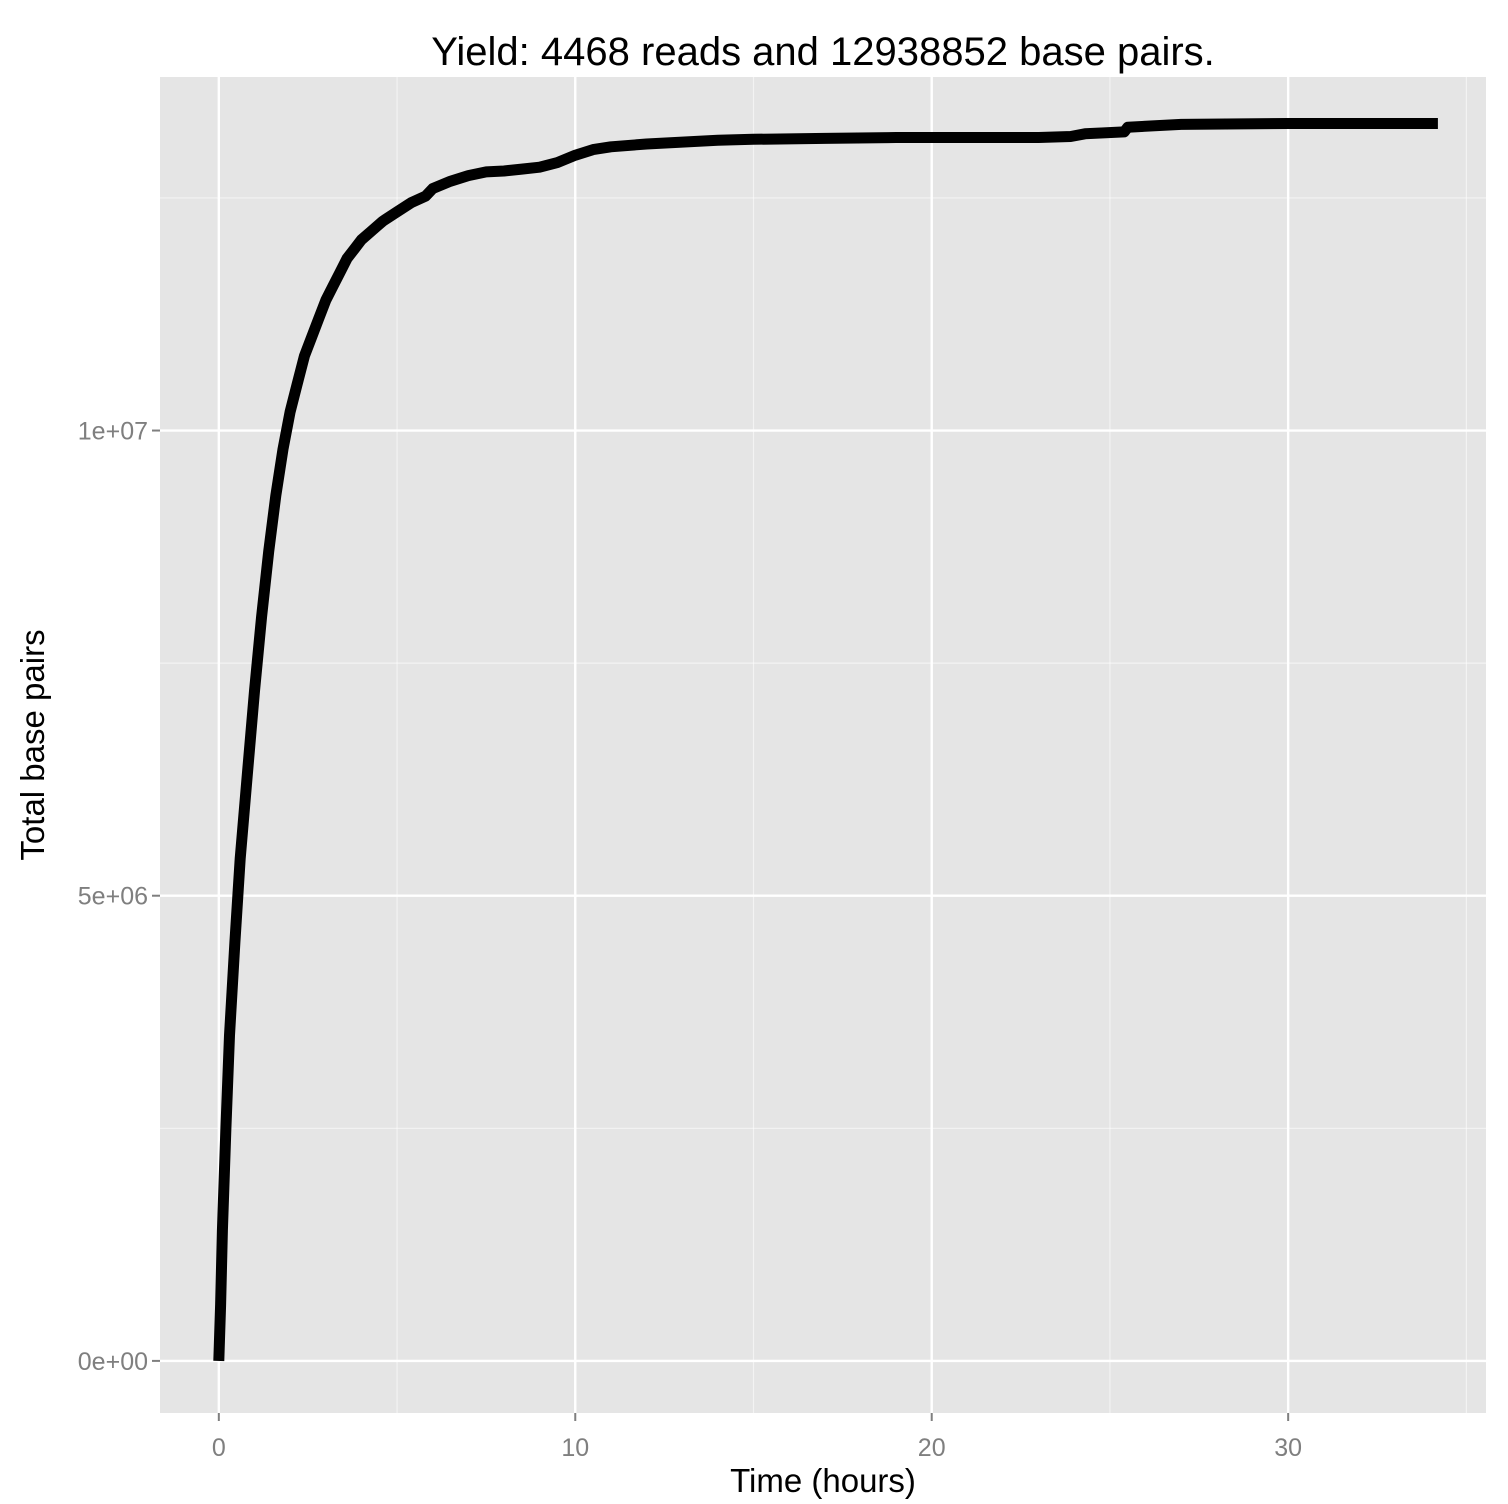  I want to click on x-tick-label: 30, so click(1288, 1448).